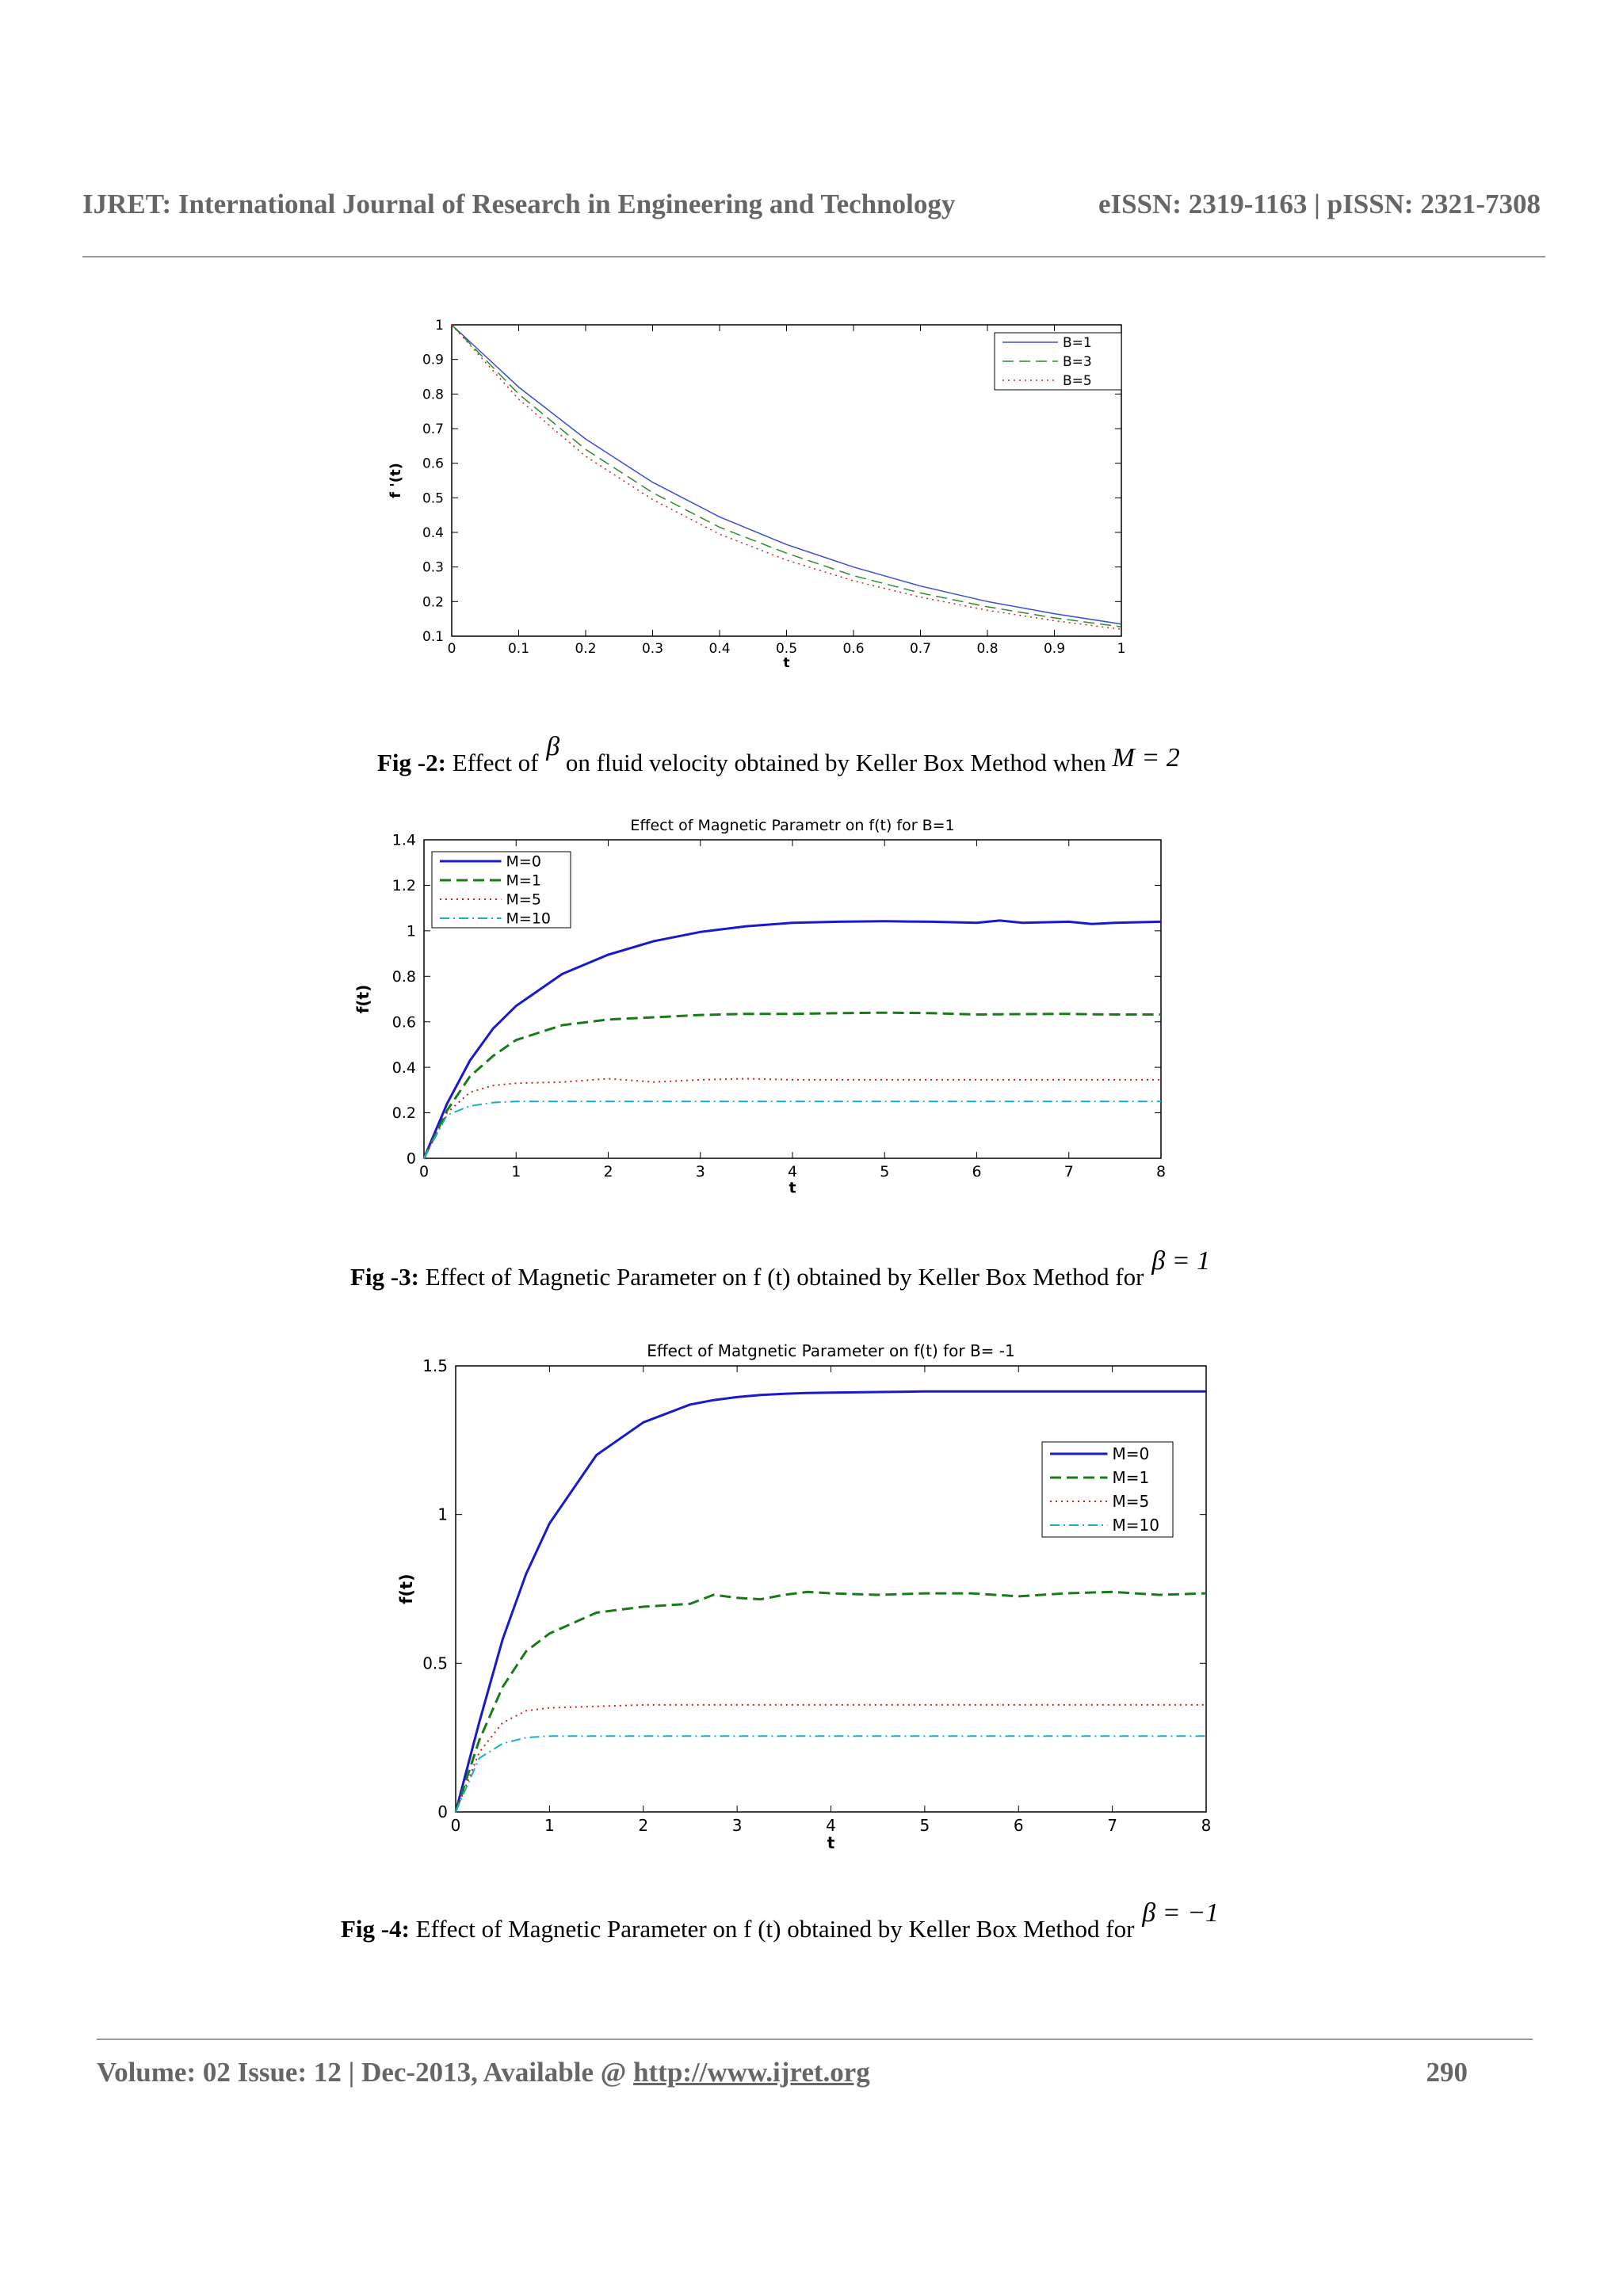 The height and width of the screenshot is (2296, 1623). Describe the element at coordinates (1447, 2072) in the screenshot. I see `page-number: 290` at that location.